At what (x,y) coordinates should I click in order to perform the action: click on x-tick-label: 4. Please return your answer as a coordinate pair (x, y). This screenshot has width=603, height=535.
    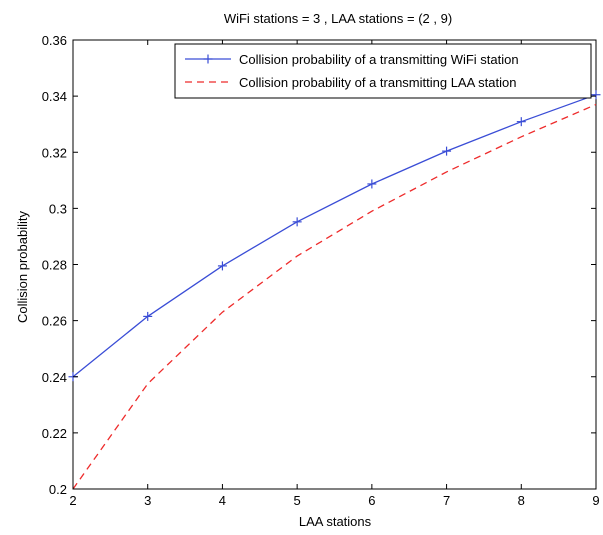
    Looking at the image, I should click on (222, 500).